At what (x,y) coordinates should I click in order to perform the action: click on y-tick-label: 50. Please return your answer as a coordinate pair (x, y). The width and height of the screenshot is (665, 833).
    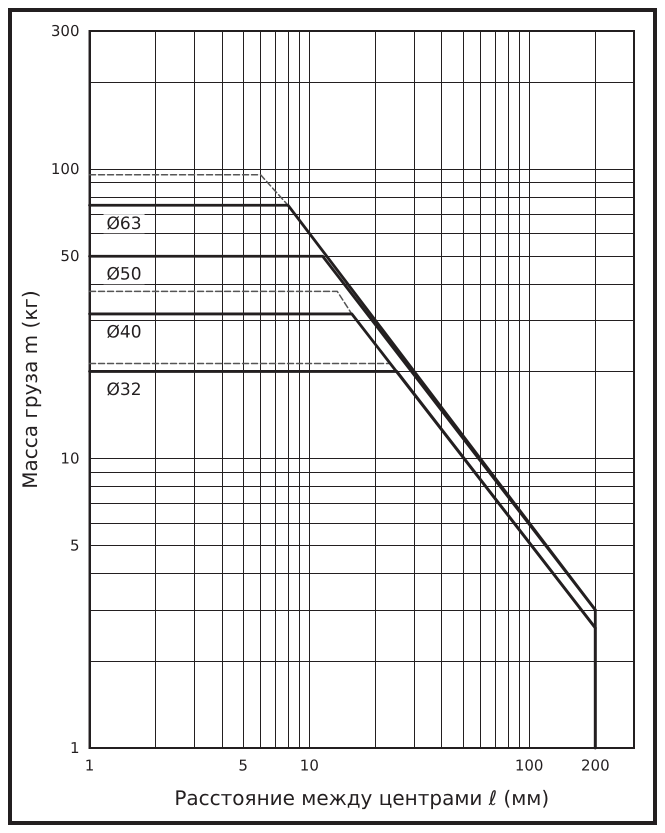
    Looking at the image, I should click on (70, 256).